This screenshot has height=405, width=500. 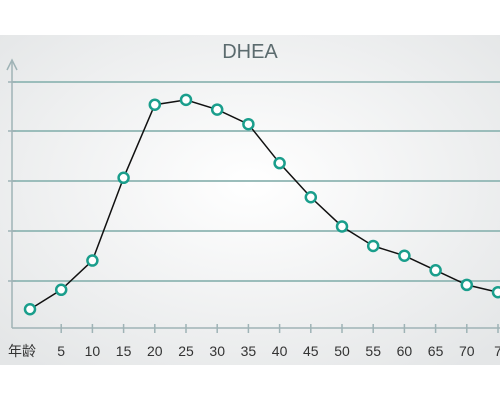 I want to click on x-tick-label: 15, so click(x=124, y=351).